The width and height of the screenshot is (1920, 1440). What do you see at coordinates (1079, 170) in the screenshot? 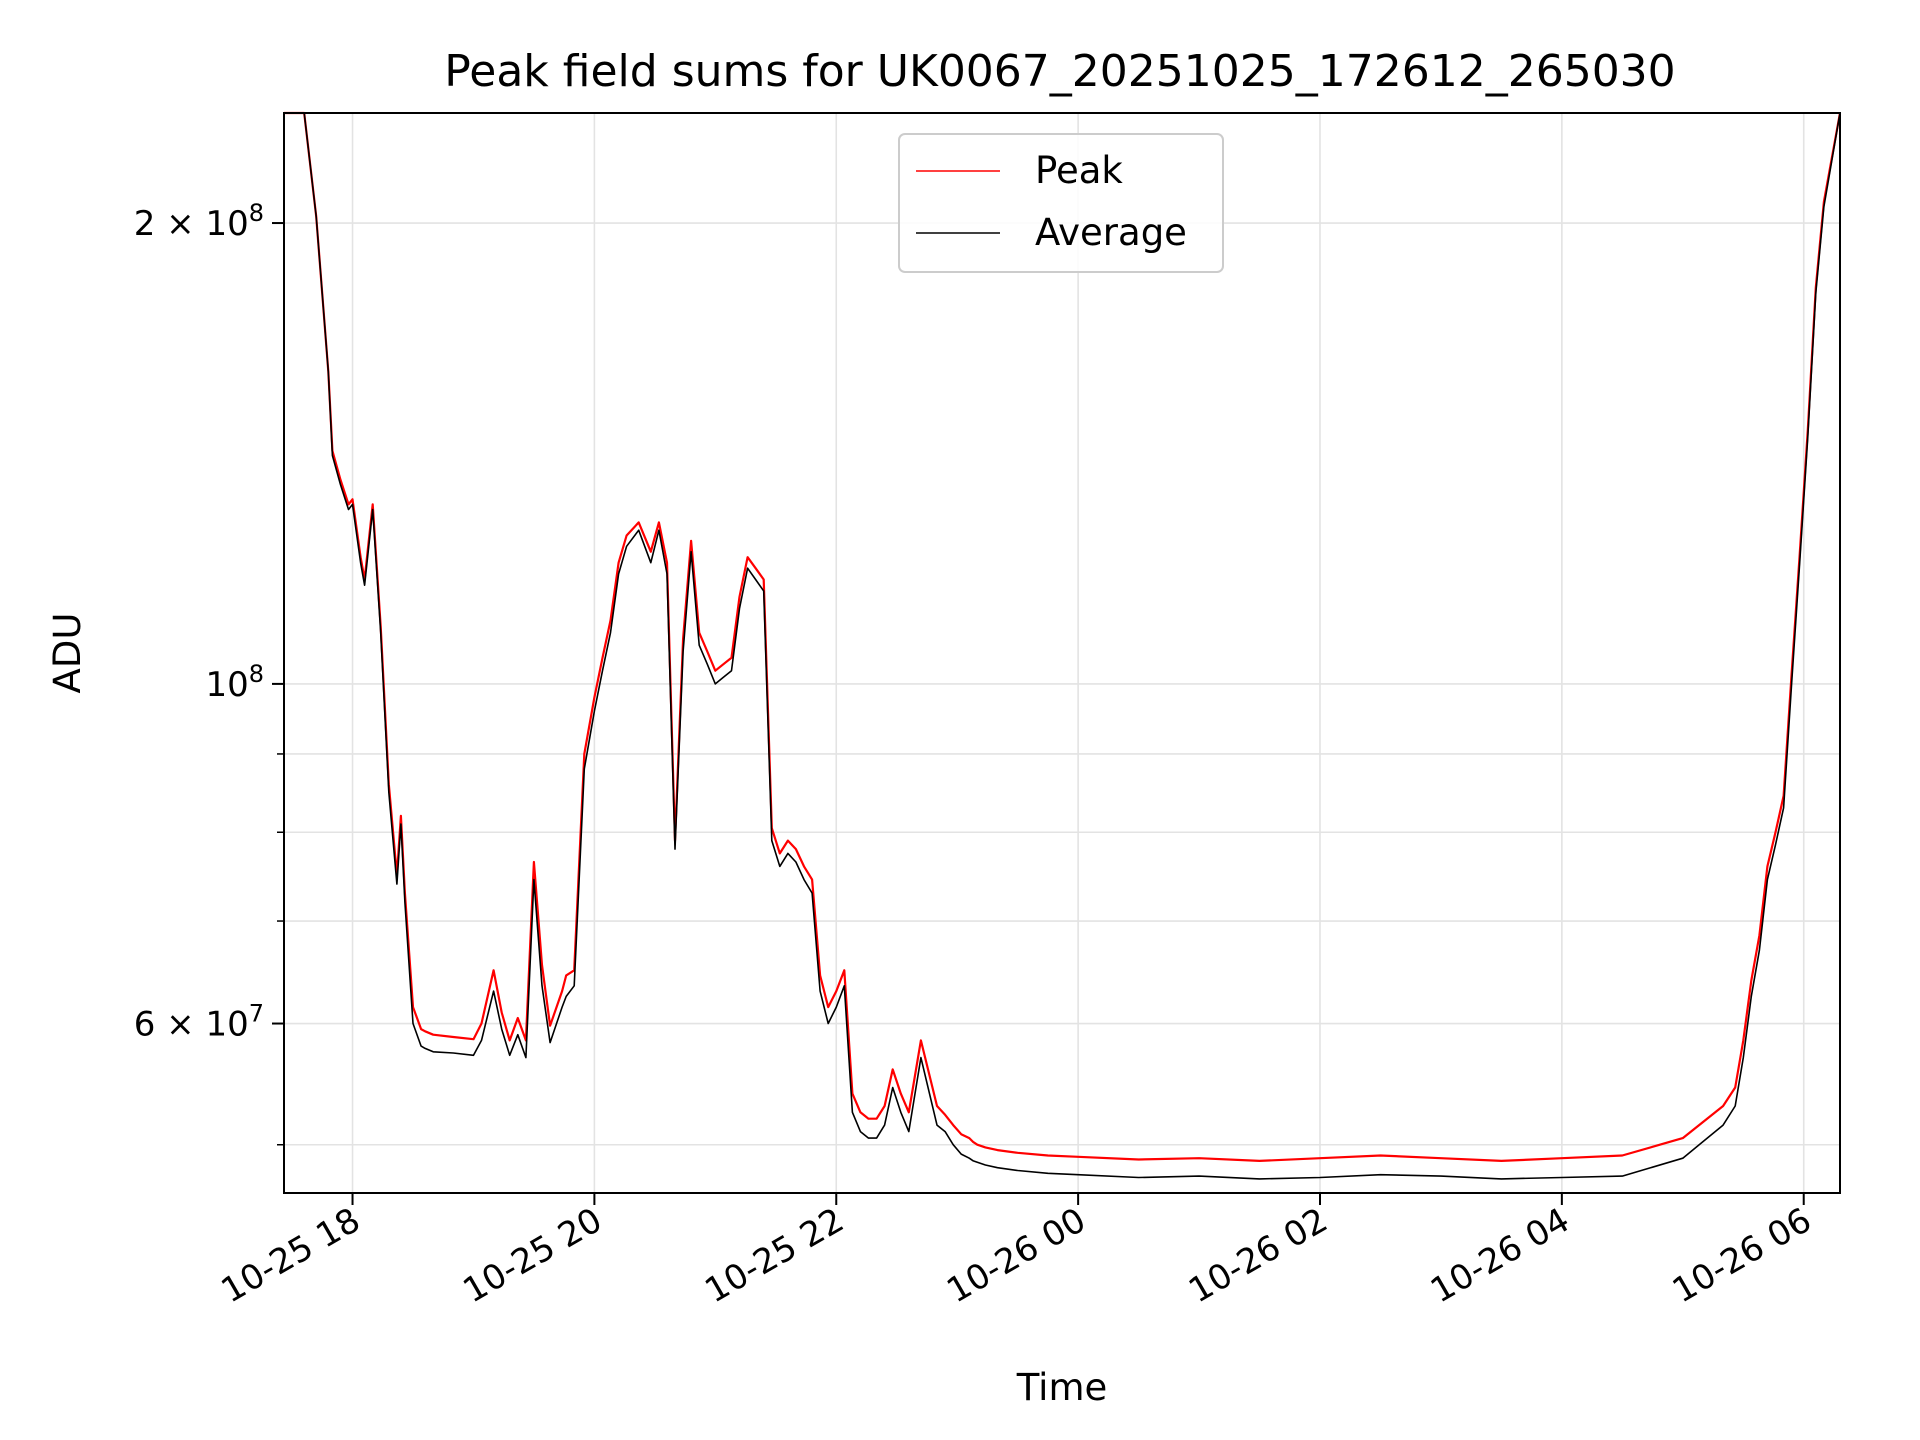
I see `legend-label-peak: Peak` at bounding box center [1079, 170].